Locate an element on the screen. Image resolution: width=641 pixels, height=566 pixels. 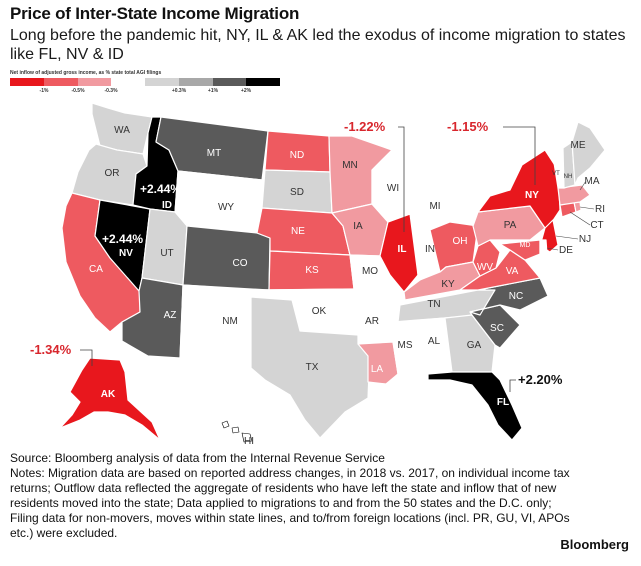
legend-tick: -1% is located at coordinates (44, 91).